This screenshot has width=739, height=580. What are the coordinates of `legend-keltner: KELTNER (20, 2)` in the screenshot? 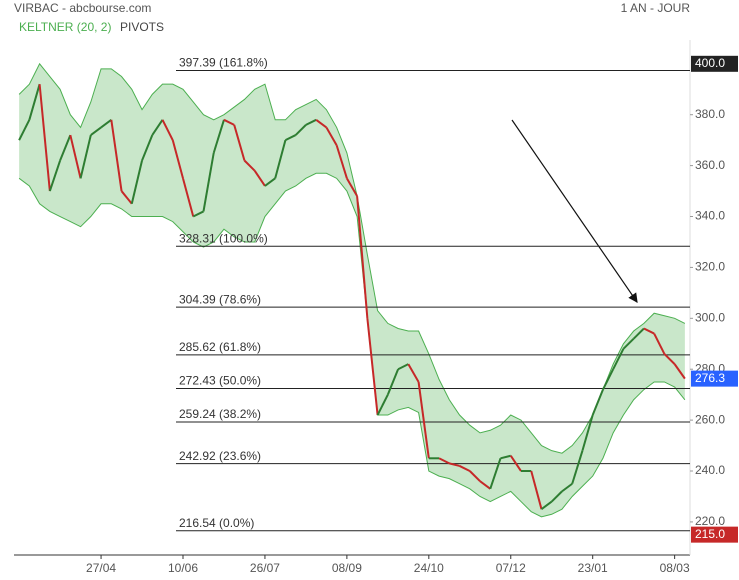 It's located at (65, 27).